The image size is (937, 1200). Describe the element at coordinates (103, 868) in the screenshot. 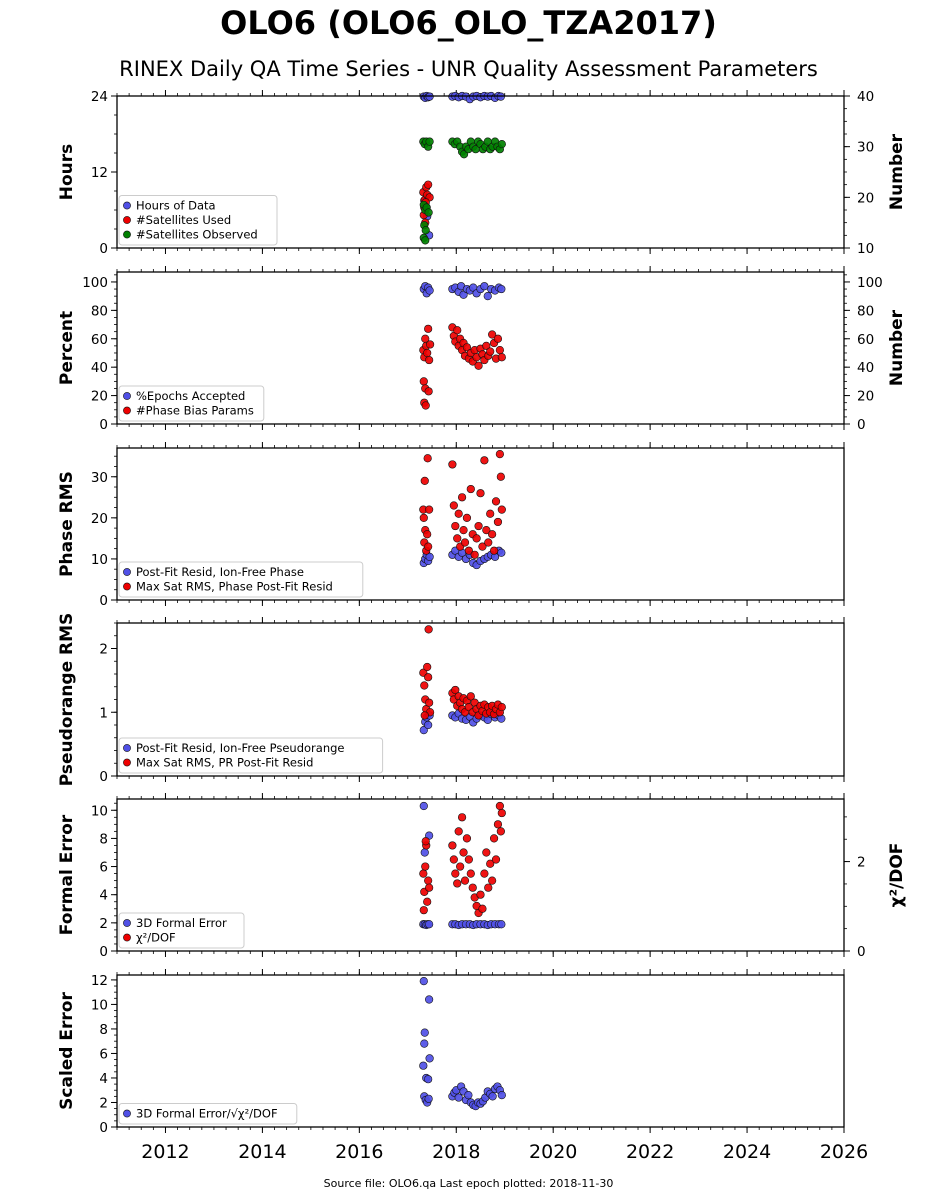

I see `y-tick-label: 6` at that location.